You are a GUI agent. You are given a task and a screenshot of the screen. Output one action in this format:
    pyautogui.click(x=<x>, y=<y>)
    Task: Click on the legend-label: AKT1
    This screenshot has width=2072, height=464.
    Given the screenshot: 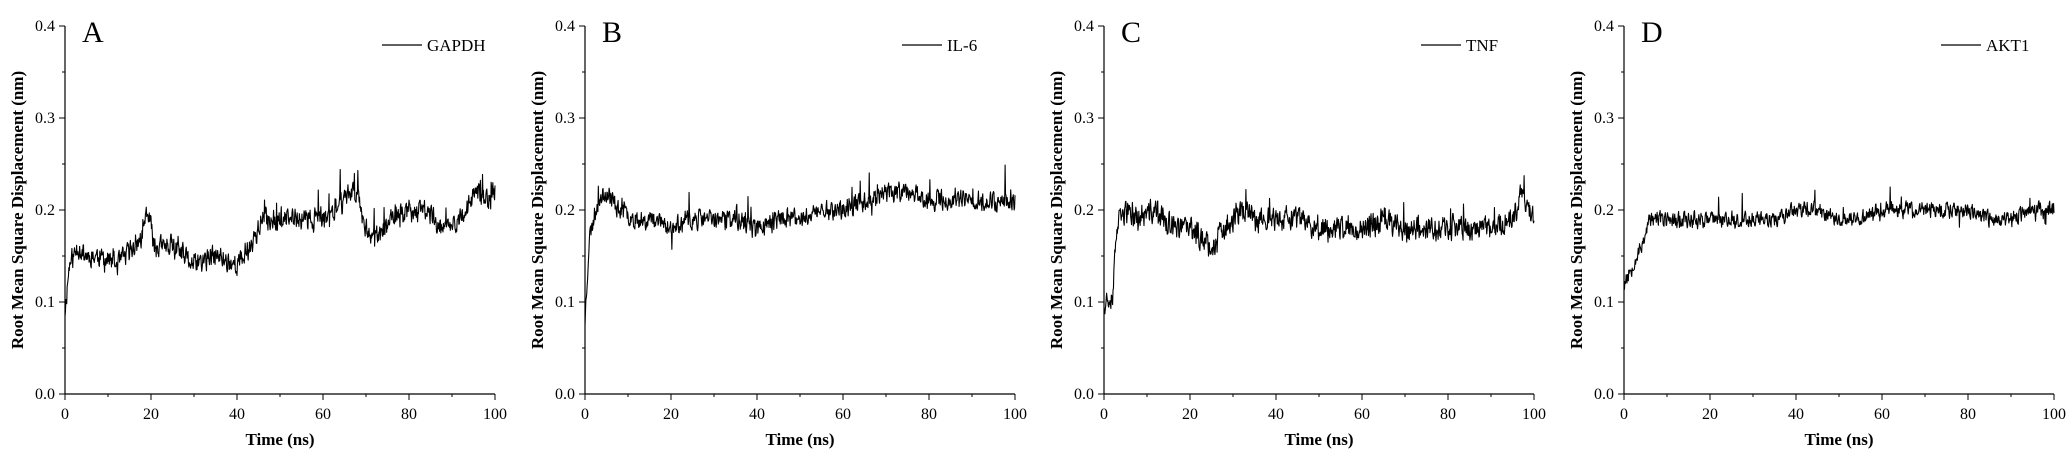 What is the action you would take?
    pyautogui.click(x=2007, y=45)
    